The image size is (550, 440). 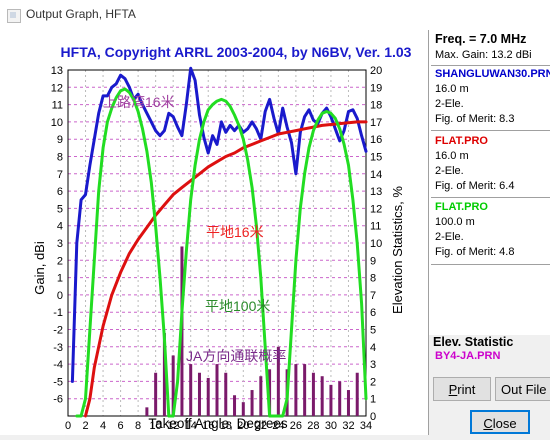 What do you see at coordinates (376, 123) in the screenshot?
I see `y2-tick-label: 17` at bounding box center [376, 123].